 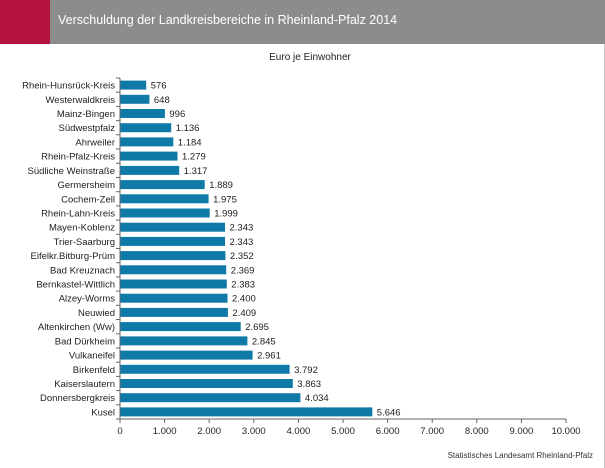 I want to click on x-tick-label: 10.000, so click(x=565, y=431).